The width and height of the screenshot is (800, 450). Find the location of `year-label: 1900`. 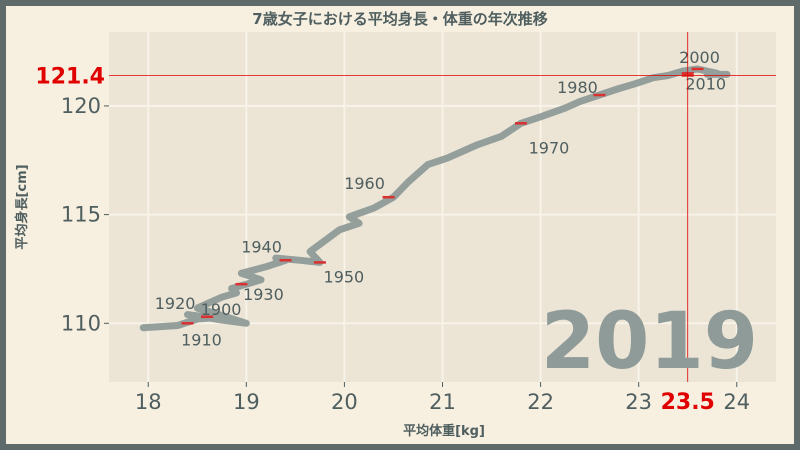

year-label: 1900 is located at coordinates (221, 309).